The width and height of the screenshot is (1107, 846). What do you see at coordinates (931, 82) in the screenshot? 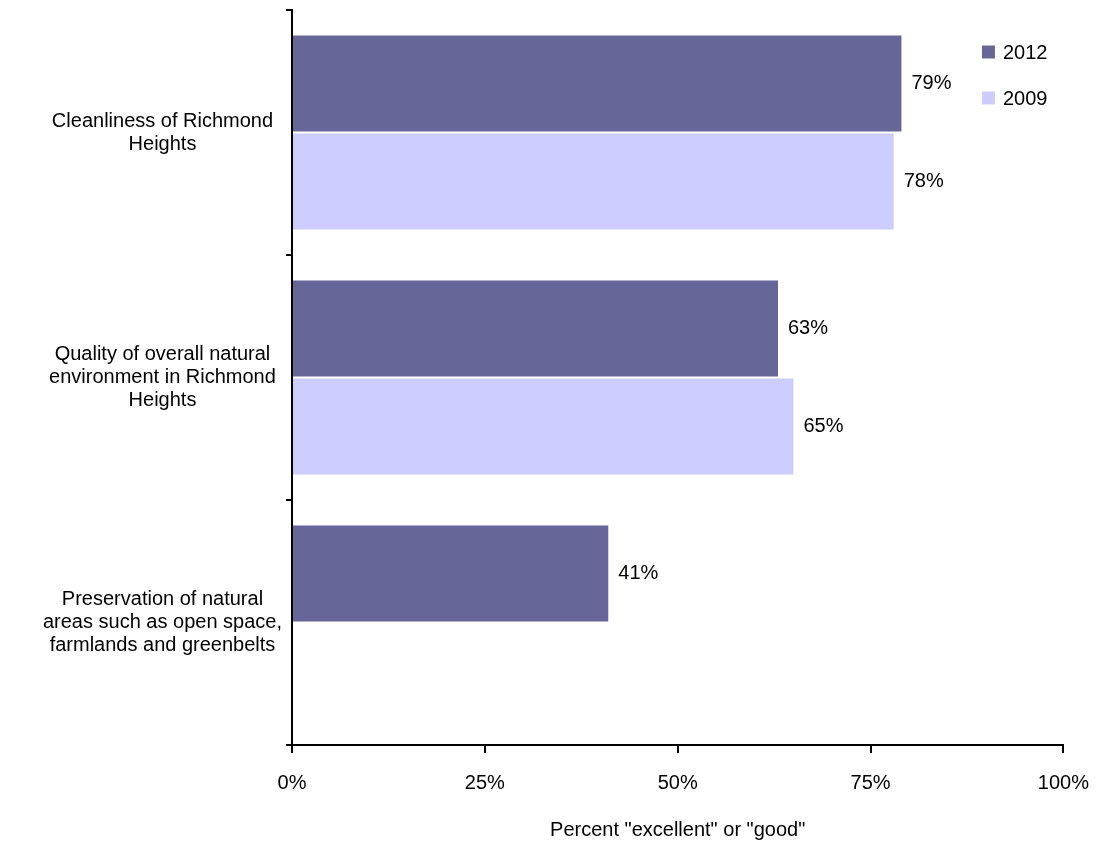
I see `data-label: 79%` at bounding box center [931, 82].